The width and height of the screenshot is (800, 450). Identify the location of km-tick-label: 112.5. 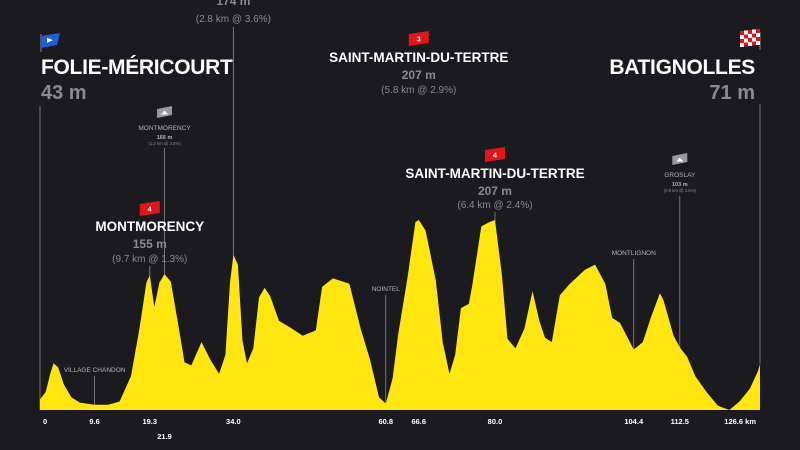
(680, 421).